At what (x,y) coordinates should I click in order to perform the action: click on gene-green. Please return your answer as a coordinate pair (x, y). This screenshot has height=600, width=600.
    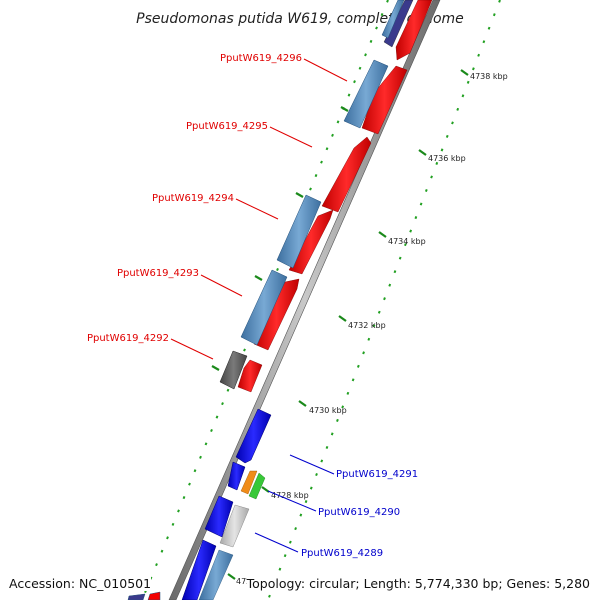
    Looking at the image, I should click on (257, 486).